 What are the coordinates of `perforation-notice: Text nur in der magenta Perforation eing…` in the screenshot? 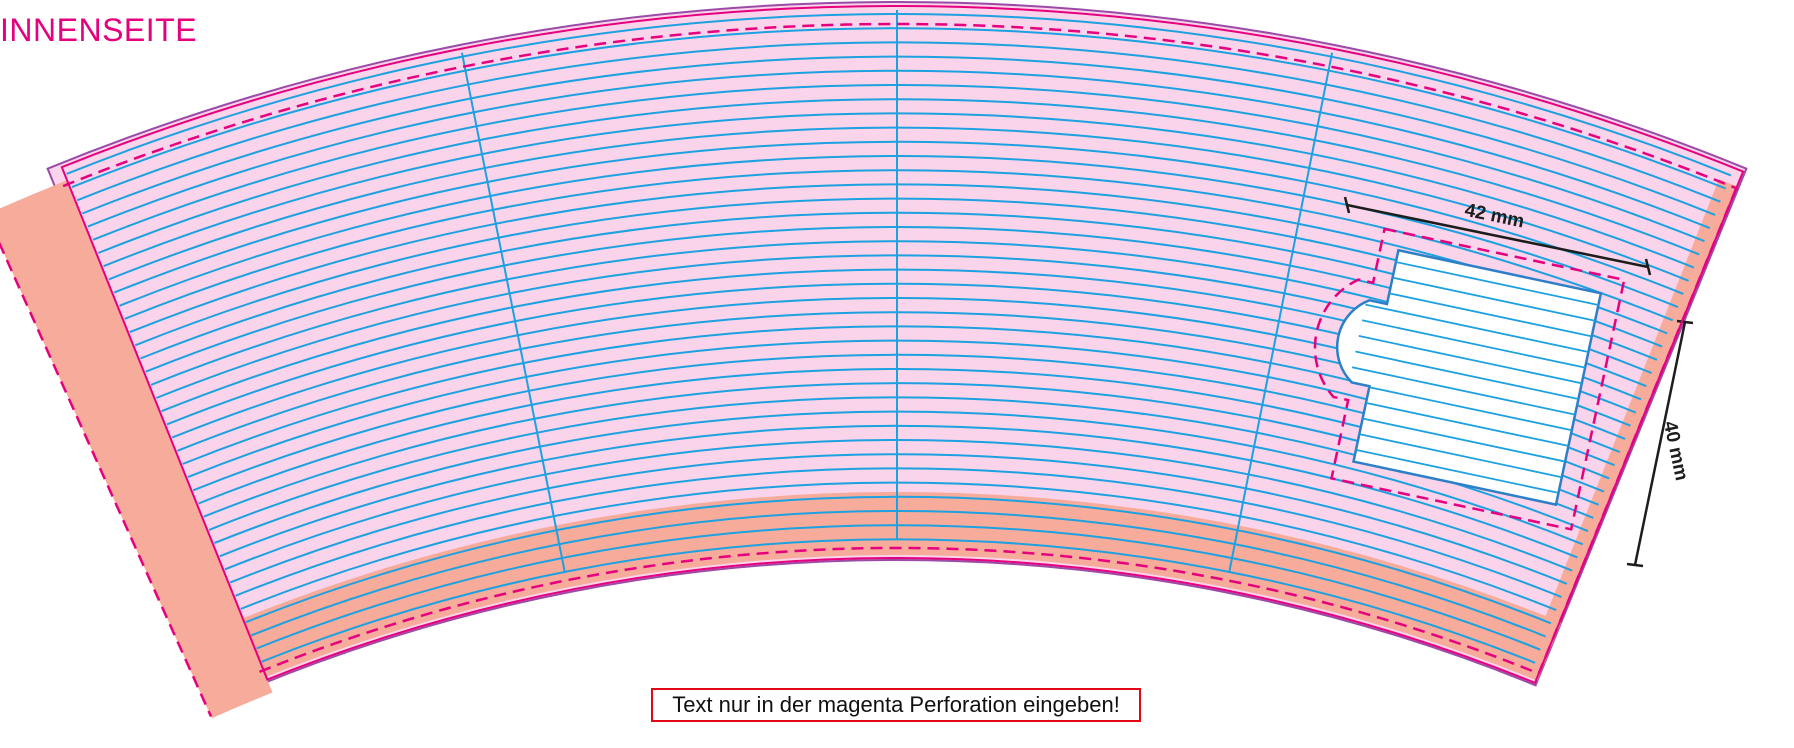 It's located at (896, 705).